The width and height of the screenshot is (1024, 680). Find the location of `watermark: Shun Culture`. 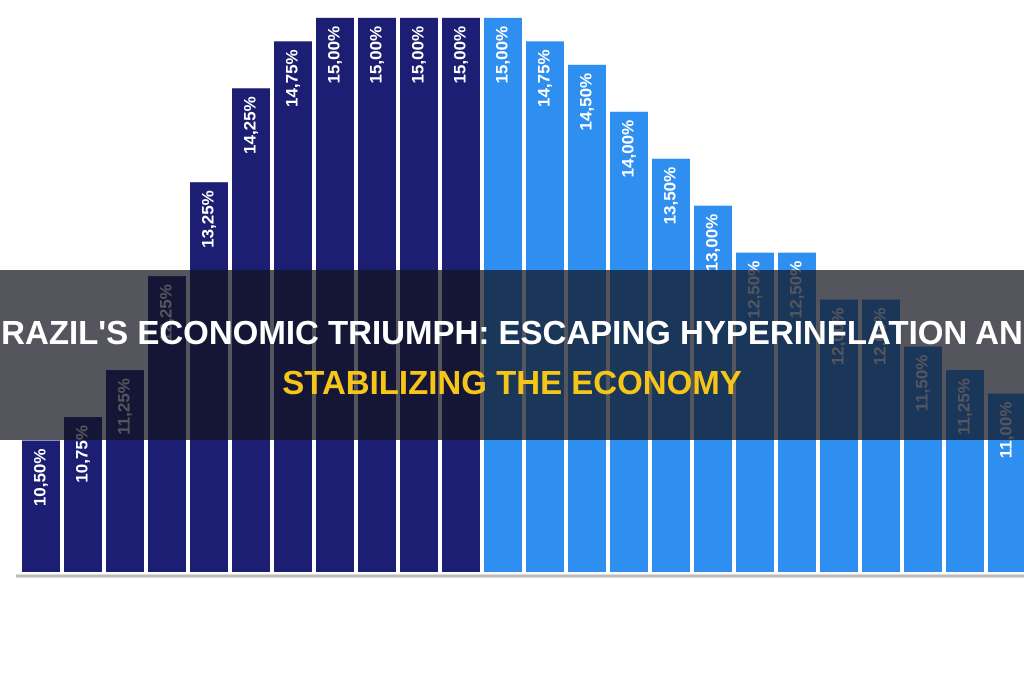

watermark: Shun Culture is located at coordinates (936, 639).